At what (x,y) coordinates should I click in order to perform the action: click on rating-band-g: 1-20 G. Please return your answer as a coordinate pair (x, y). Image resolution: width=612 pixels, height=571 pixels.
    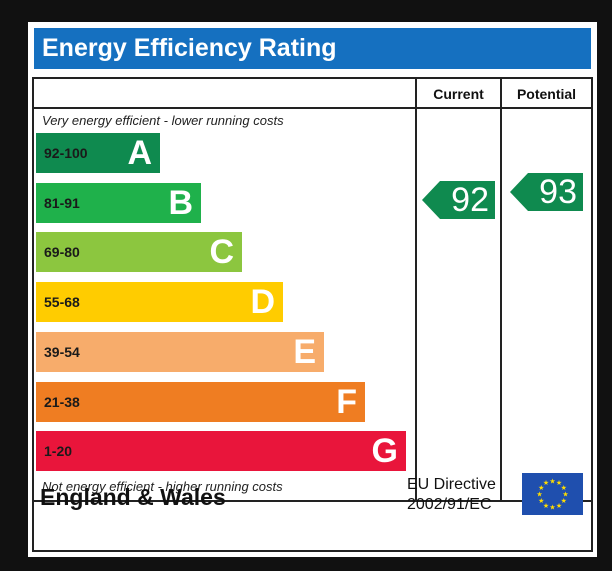
    Looking at the image, I should click on (221, 451).